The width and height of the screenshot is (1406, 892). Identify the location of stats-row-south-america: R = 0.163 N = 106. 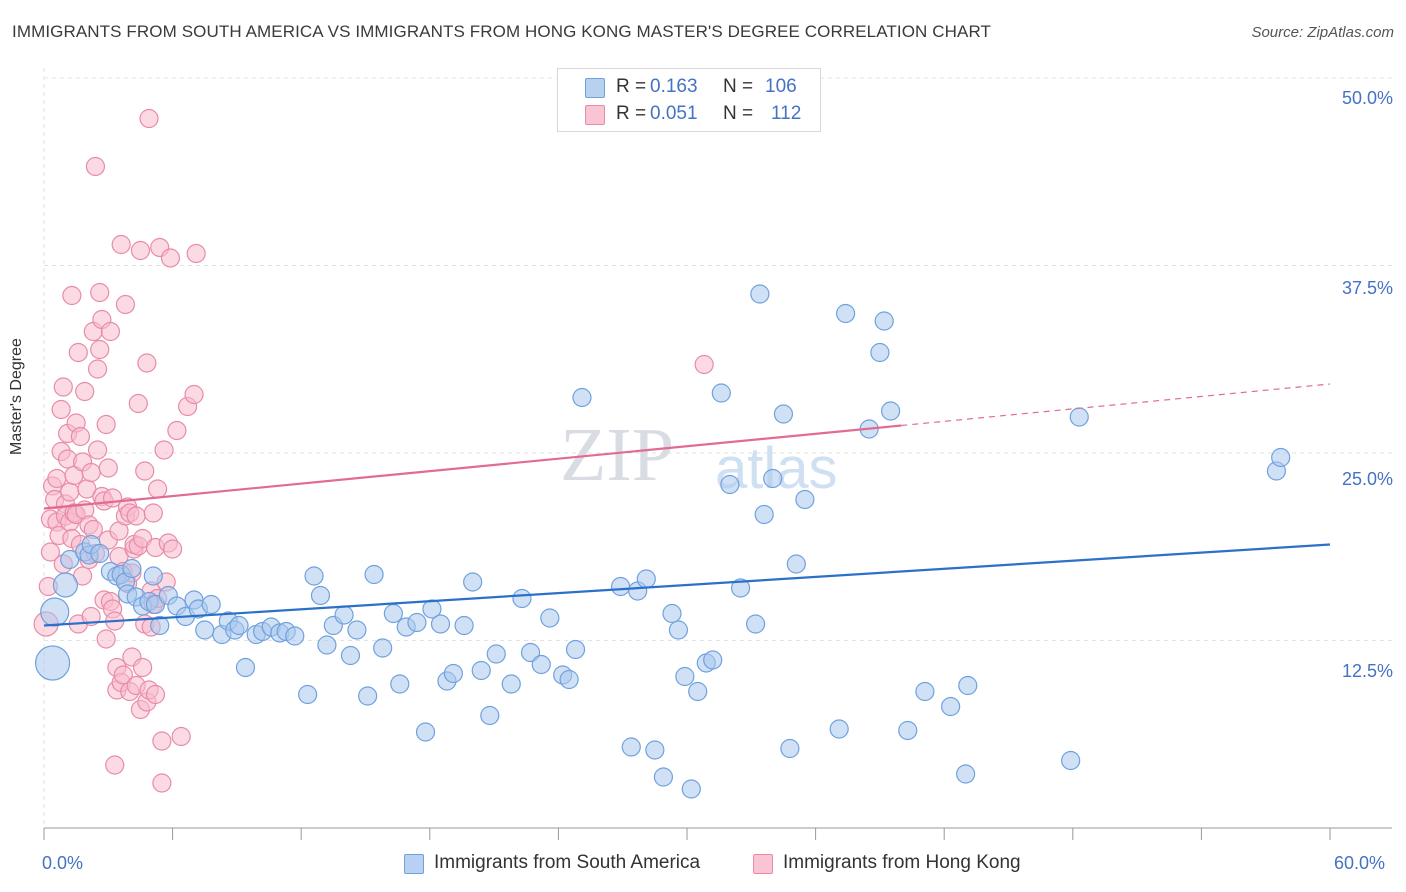
(689, 87).